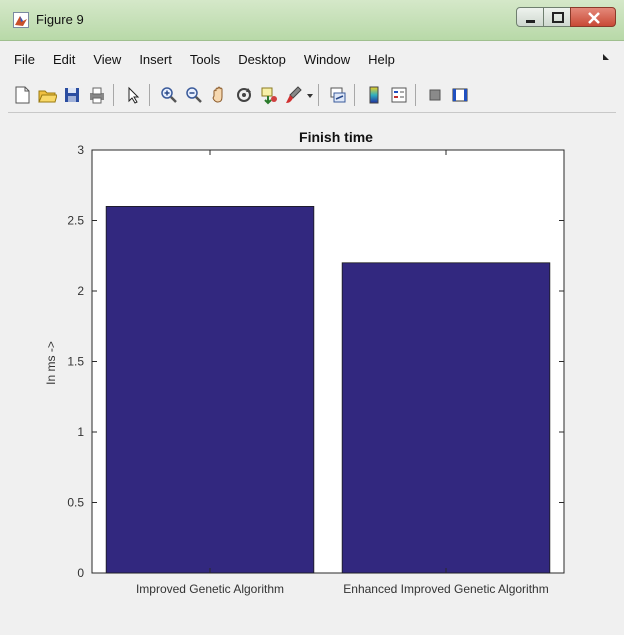 The width and height of the screenshot is (624, 635). I want to click on menu-tools: Tools, so click(205, 59).